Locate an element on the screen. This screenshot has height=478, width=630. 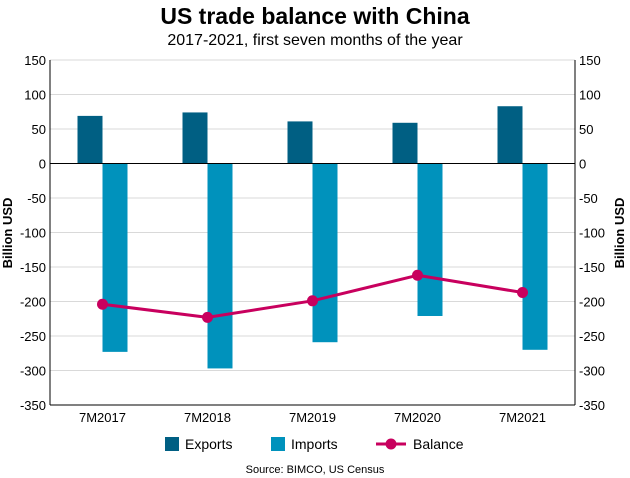
y-tick-label-left: -150 is located at coordinates (33, 267).